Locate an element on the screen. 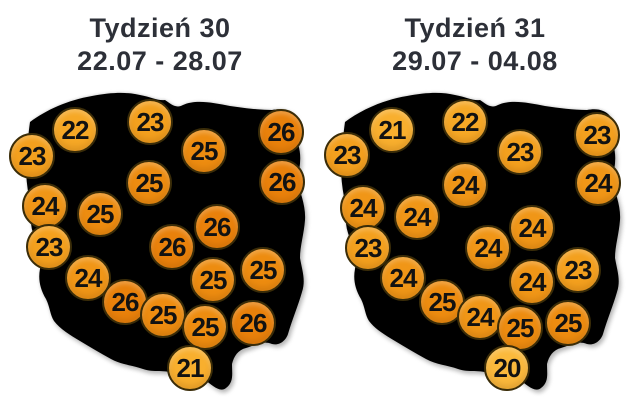 The image size is (631, 418). date-range-label: 22.07 - 28.07 is located at coordinates (160, 61).